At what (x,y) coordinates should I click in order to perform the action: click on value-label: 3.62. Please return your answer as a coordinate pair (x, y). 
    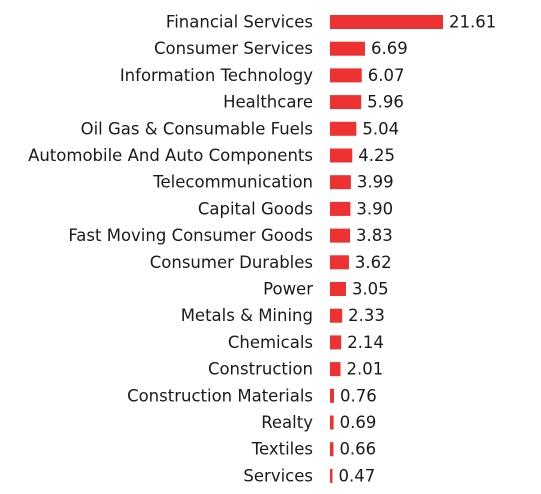
    Looking at the image, I should click on (373, 262).